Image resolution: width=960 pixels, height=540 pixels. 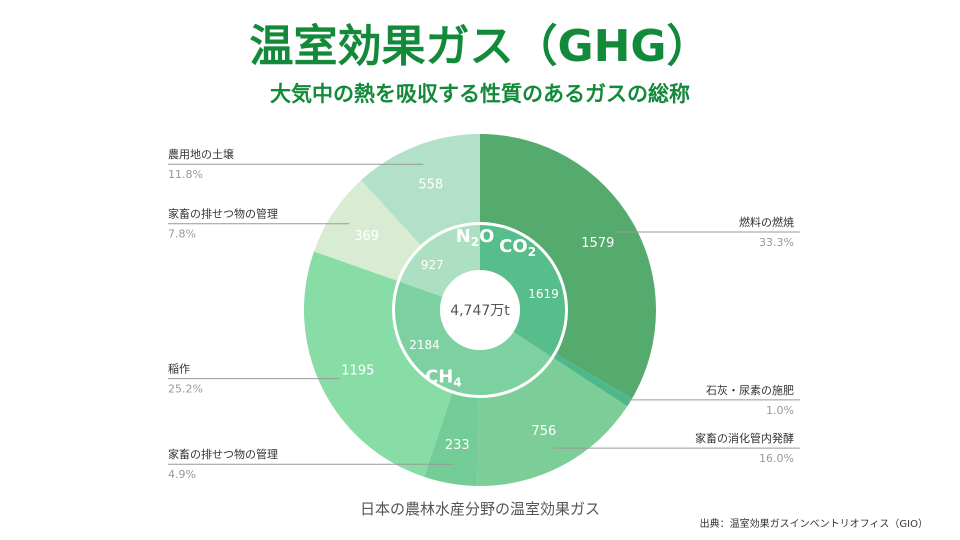 What do you see at coordinates (776, 458) in the screenshot?
I see `source-percent-2: 16.0%` at bounding box center [776, 458].